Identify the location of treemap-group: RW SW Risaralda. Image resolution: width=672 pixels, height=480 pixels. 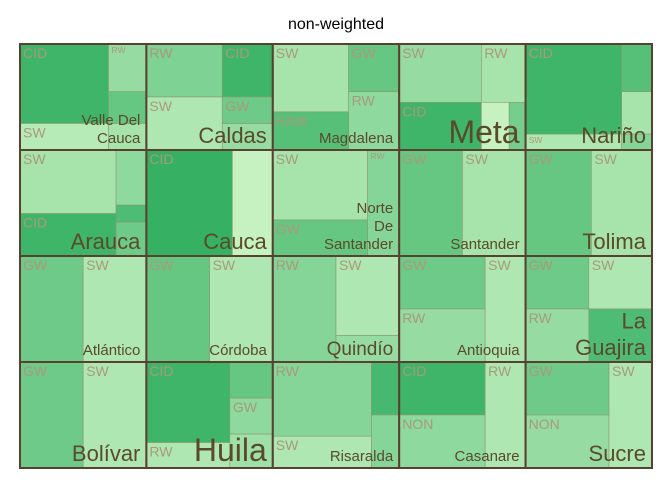
(336, 415).